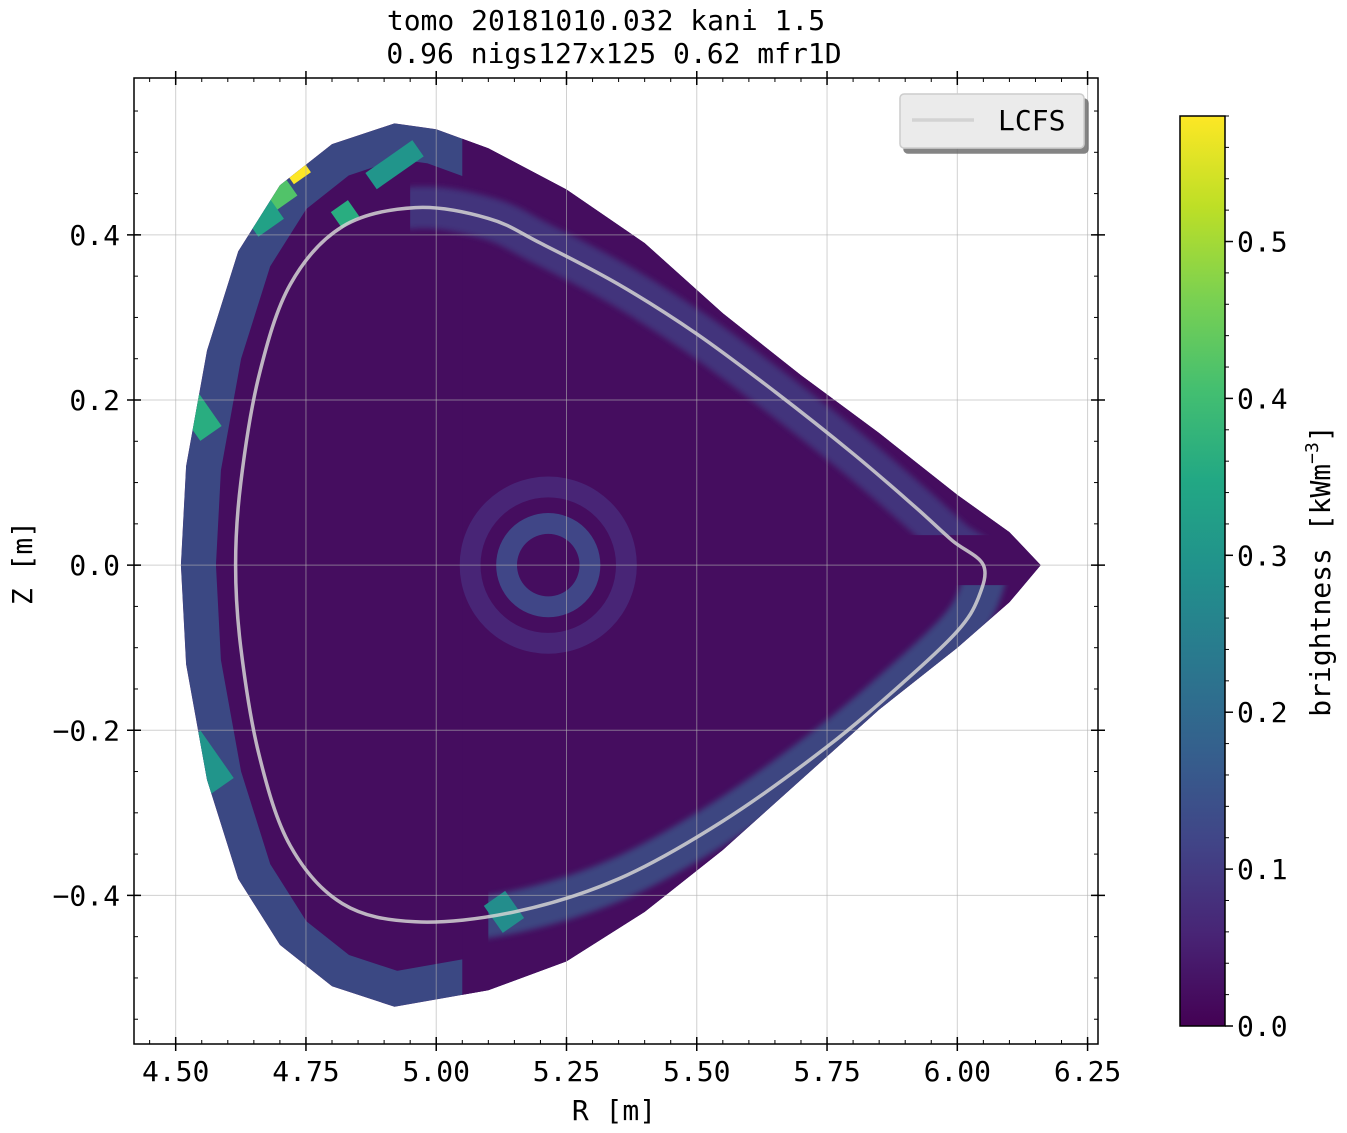 The image size is (1347, 1133). Describe the element at coordinates (86, 895) in the screenshot. I see `y-tick-label: −0.4` at that location.